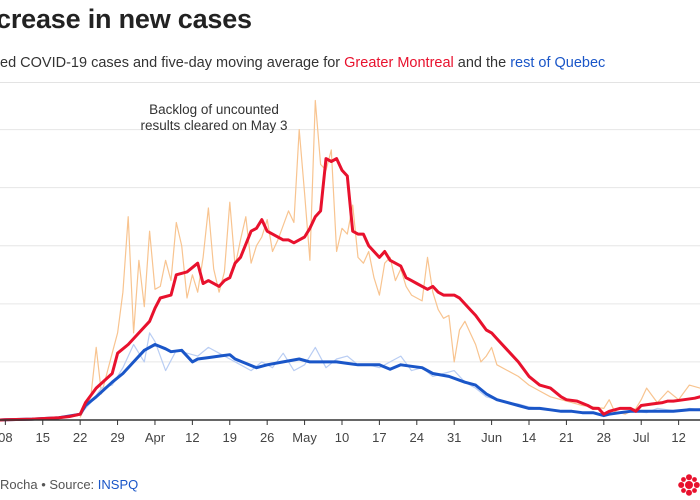  What do you see at coordinates (604, 437) in the screenshot?
I see `x-tick-label: 28` at bounding box center [604, 437].